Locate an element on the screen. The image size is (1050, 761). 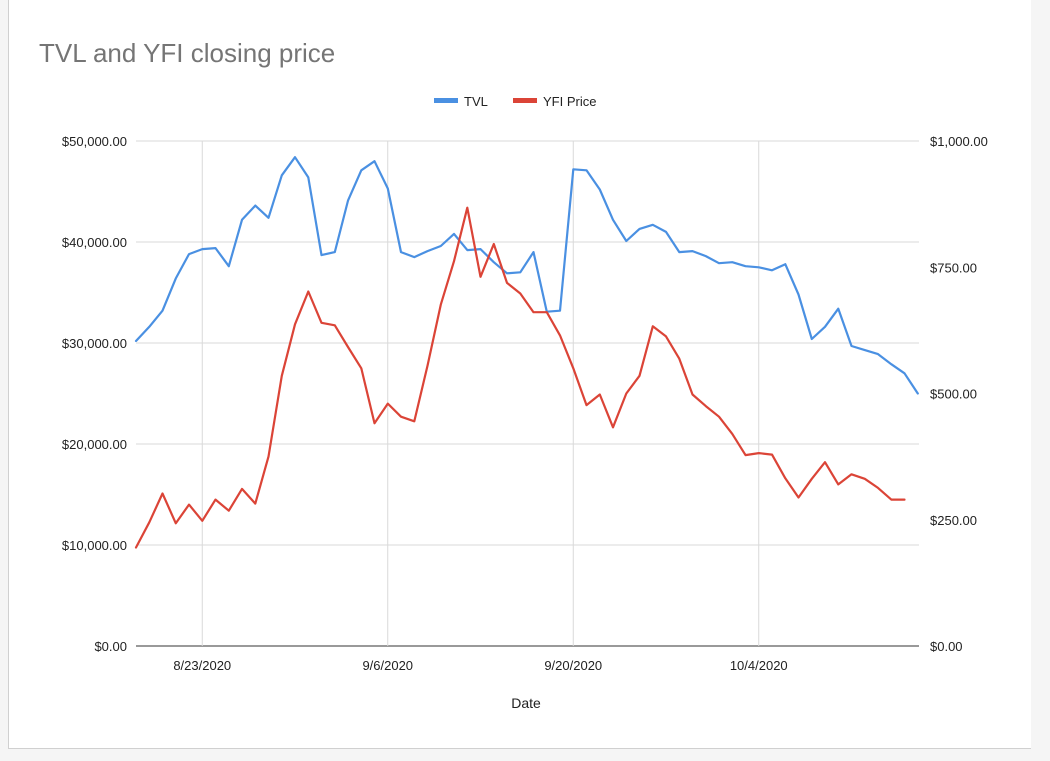
x-tick-label: 9/6/2020 is located at coordinates (387, 665).